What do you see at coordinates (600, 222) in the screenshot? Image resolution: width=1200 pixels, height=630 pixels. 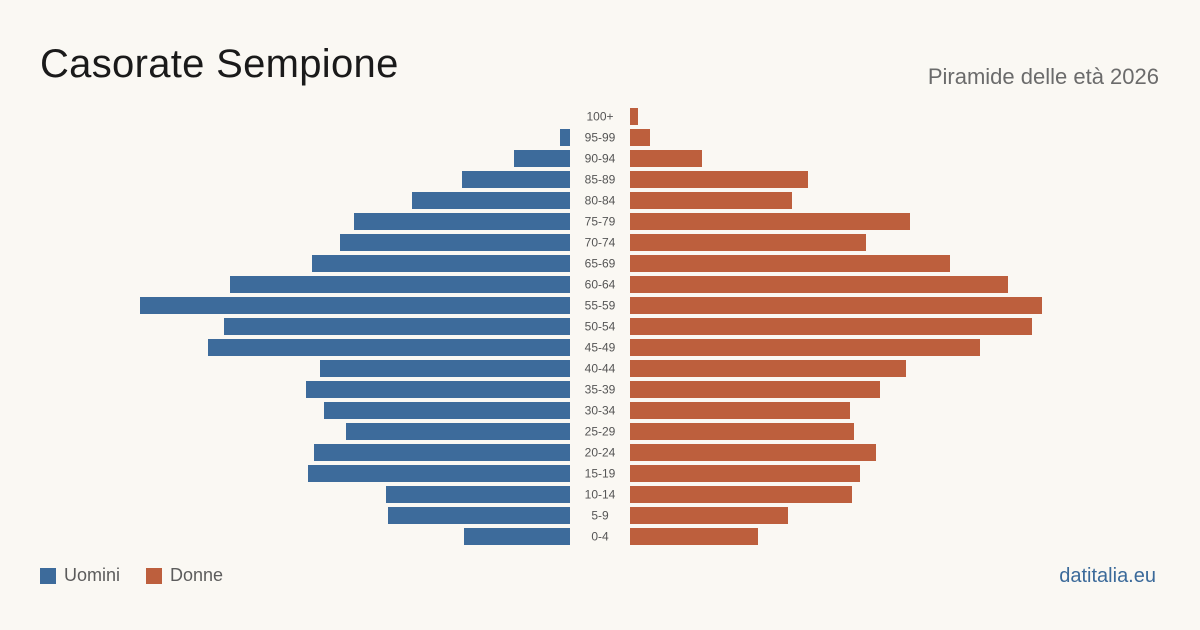 I see `age-label-75-79: 75-79` at bounding box center [600, 222].